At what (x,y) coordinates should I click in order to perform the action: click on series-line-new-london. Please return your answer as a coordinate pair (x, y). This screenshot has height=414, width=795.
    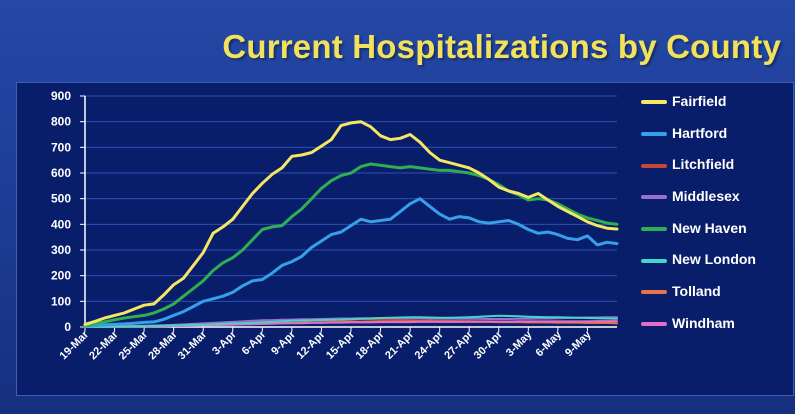
    Looking at the image, I should click on (351, 321).